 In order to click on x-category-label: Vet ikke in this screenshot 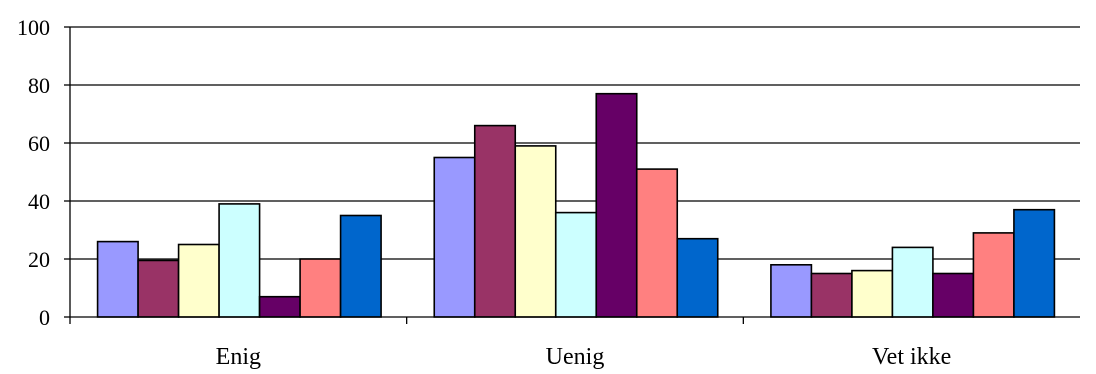, I will do `click(911, 357)`.